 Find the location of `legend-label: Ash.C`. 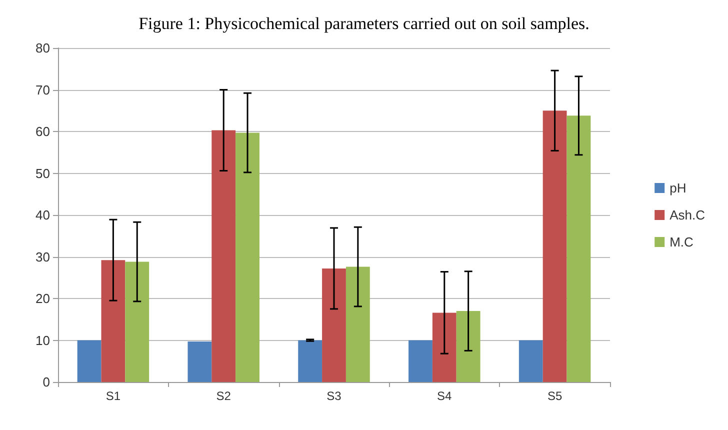

legend-label: Ash.C is located at coordinates (688, 215).